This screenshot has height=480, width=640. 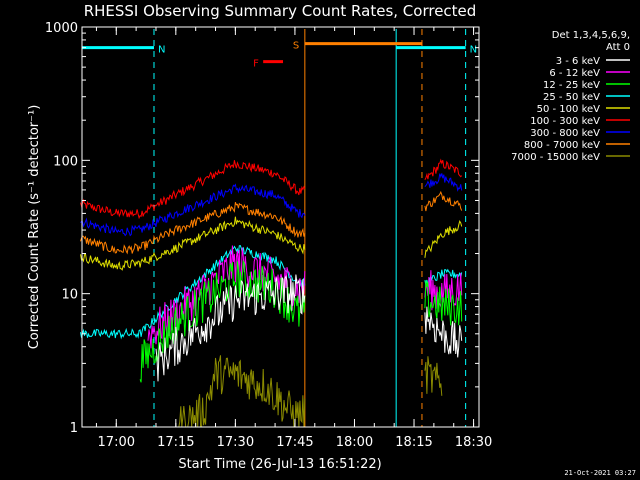 What do you see at coordinates (69, 295) in the screenshot?
I see `y-tick-label: 10` at bounding box center [69, 295].